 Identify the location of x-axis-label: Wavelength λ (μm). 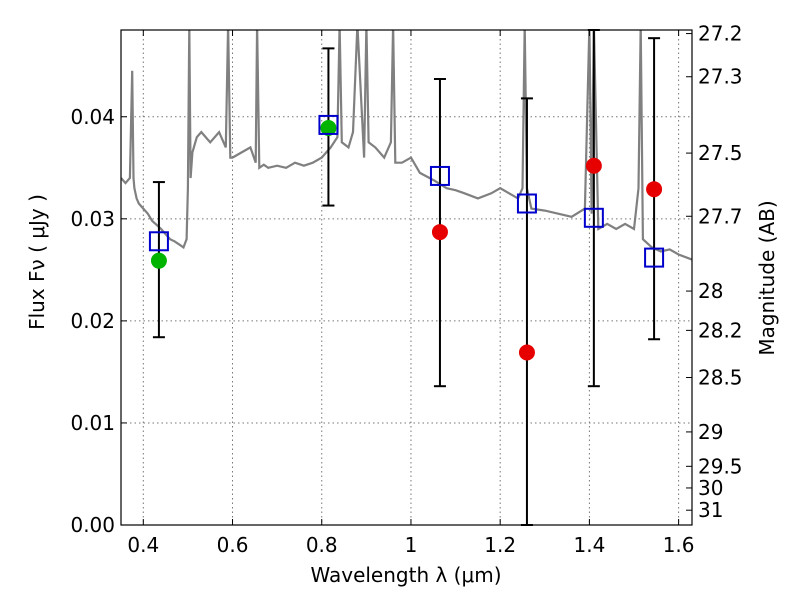
(405, 575).